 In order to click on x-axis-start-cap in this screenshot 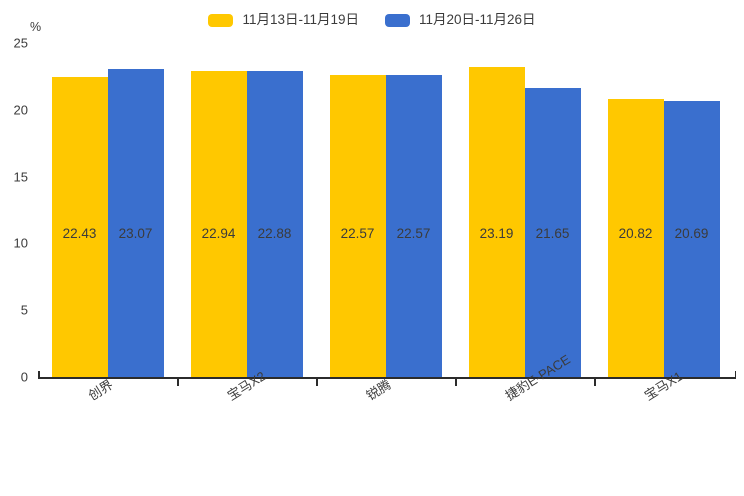, I will do `click(39, 374)`.